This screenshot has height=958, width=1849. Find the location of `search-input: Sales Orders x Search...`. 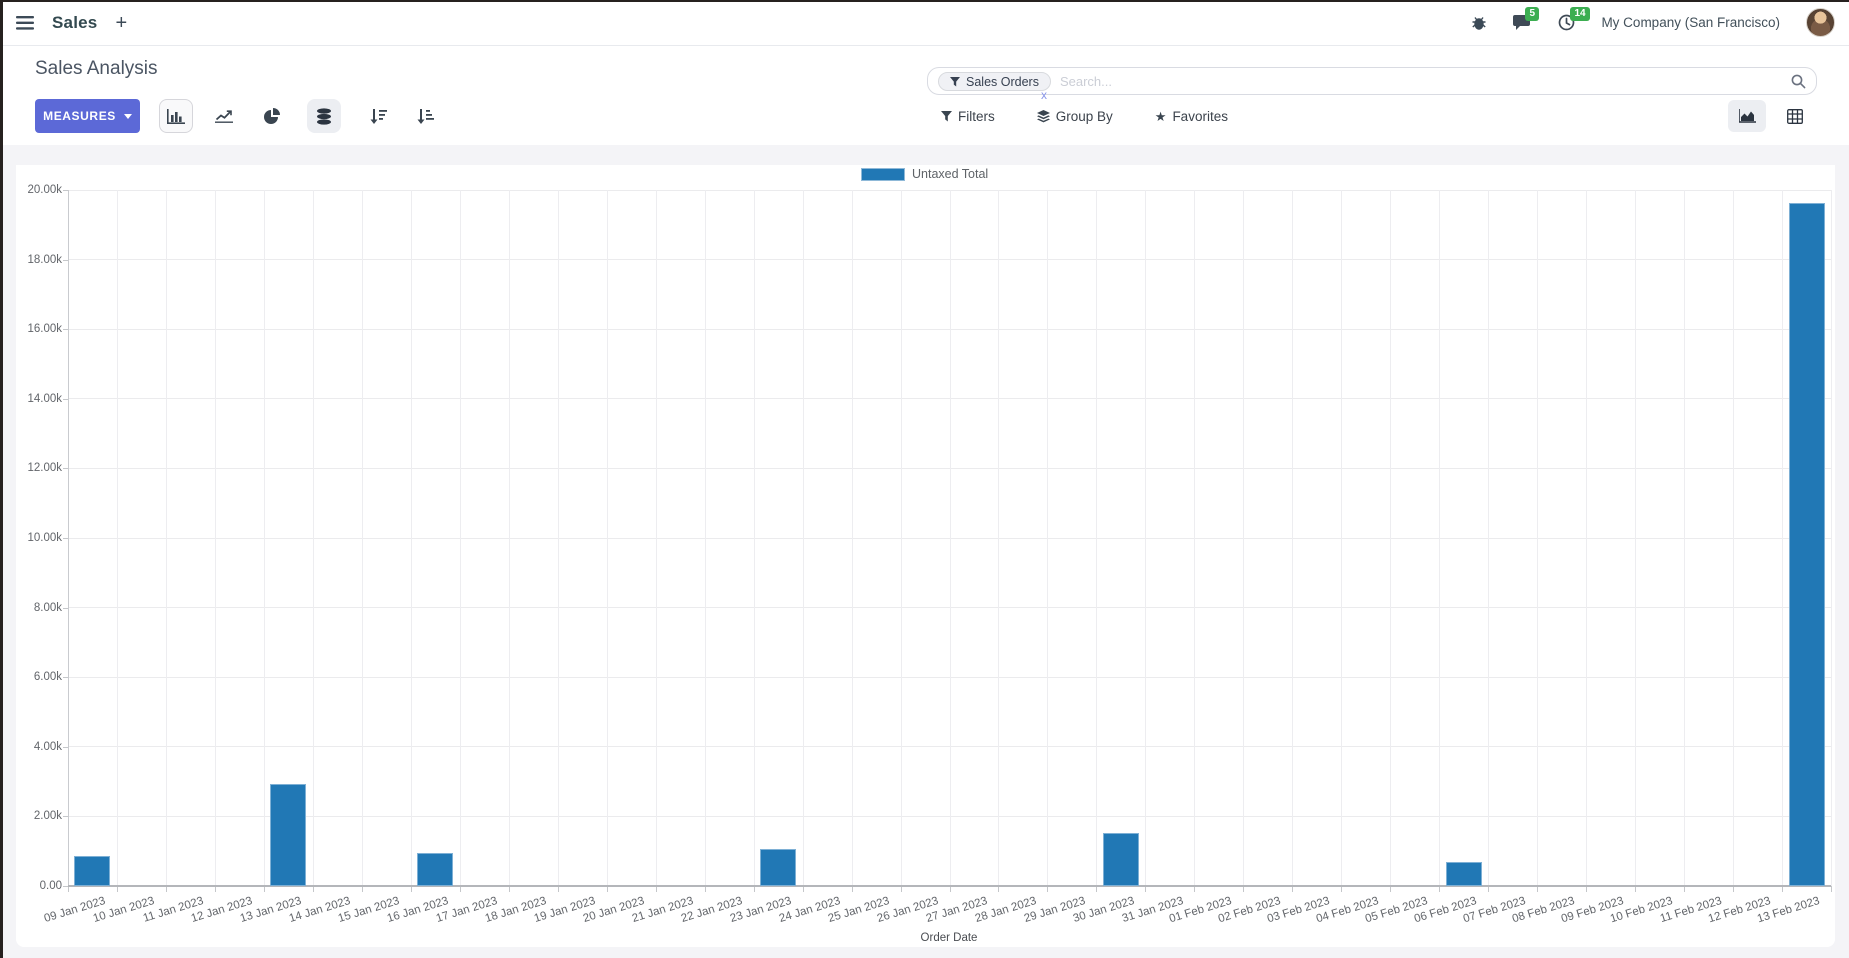

search-input: Sales Orders x Search... is located at coordinates (1372, 84).